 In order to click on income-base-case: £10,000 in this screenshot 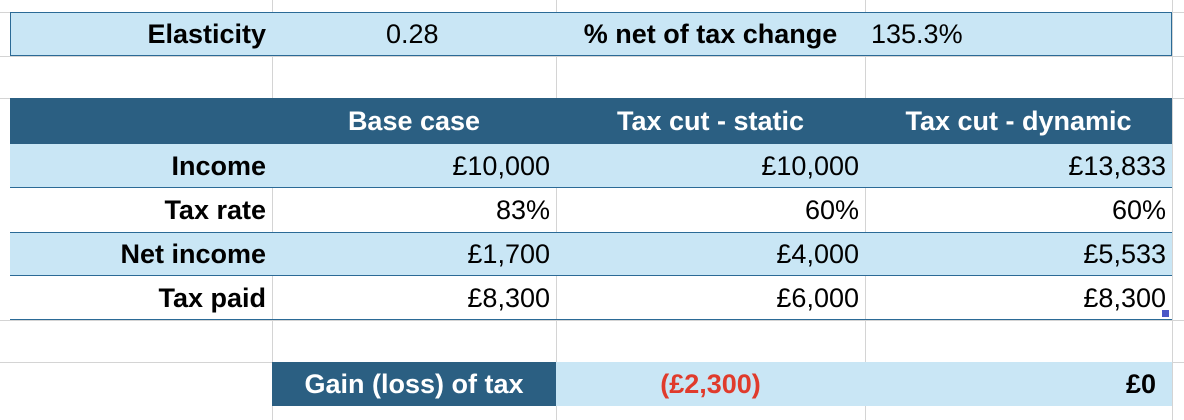, I will do `click(501, 165)`.